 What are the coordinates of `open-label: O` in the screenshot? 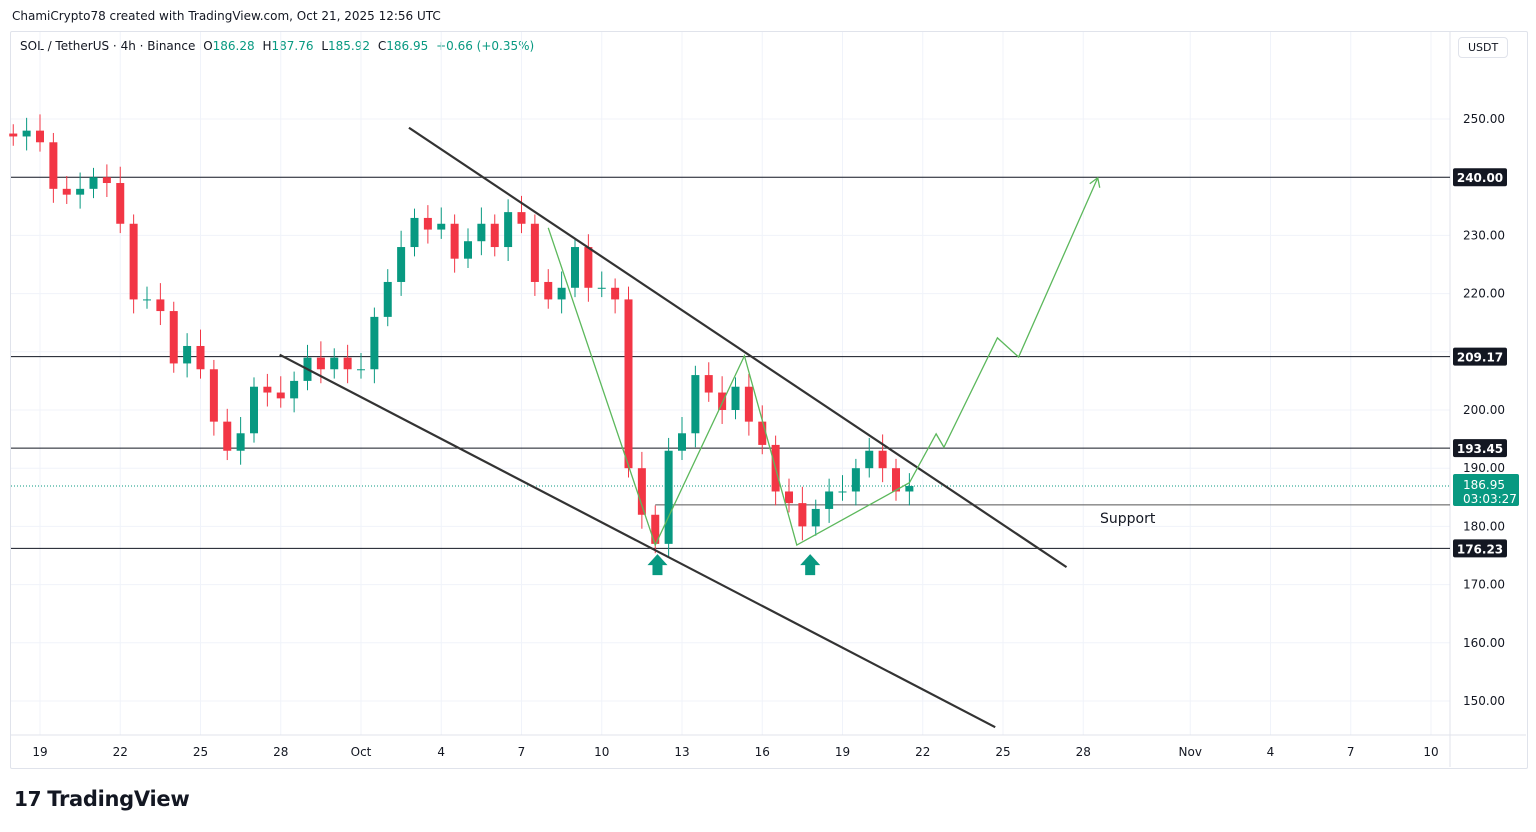 It's located at (208, 46).